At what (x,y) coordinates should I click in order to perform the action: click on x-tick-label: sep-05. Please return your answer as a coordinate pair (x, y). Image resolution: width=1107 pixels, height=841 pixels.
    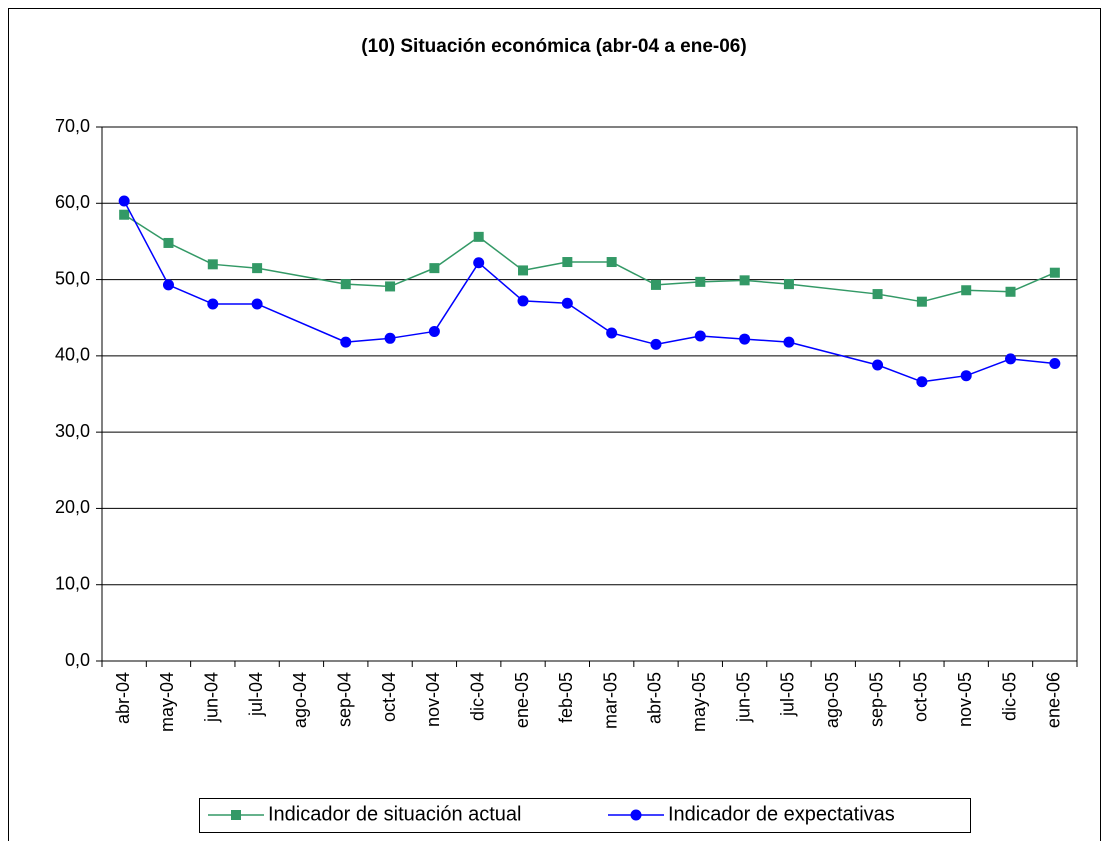
    Looking at the image, I should click on (876, 699).